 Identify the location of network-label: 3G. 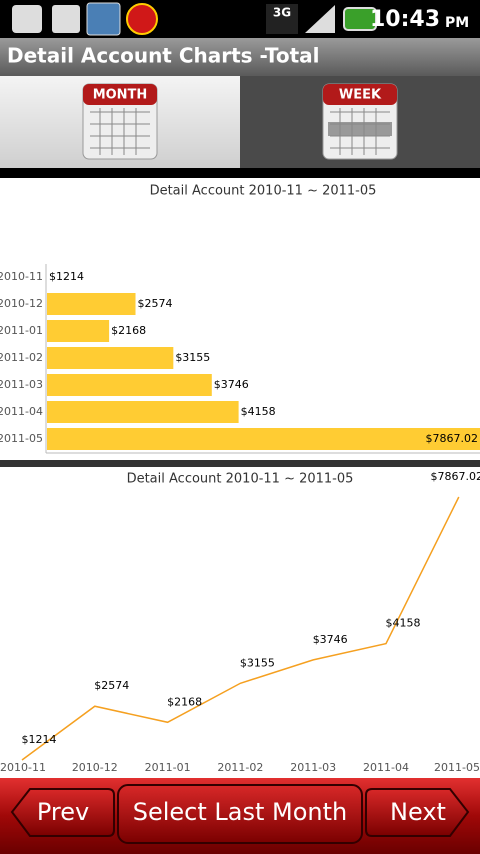
(282, 13).